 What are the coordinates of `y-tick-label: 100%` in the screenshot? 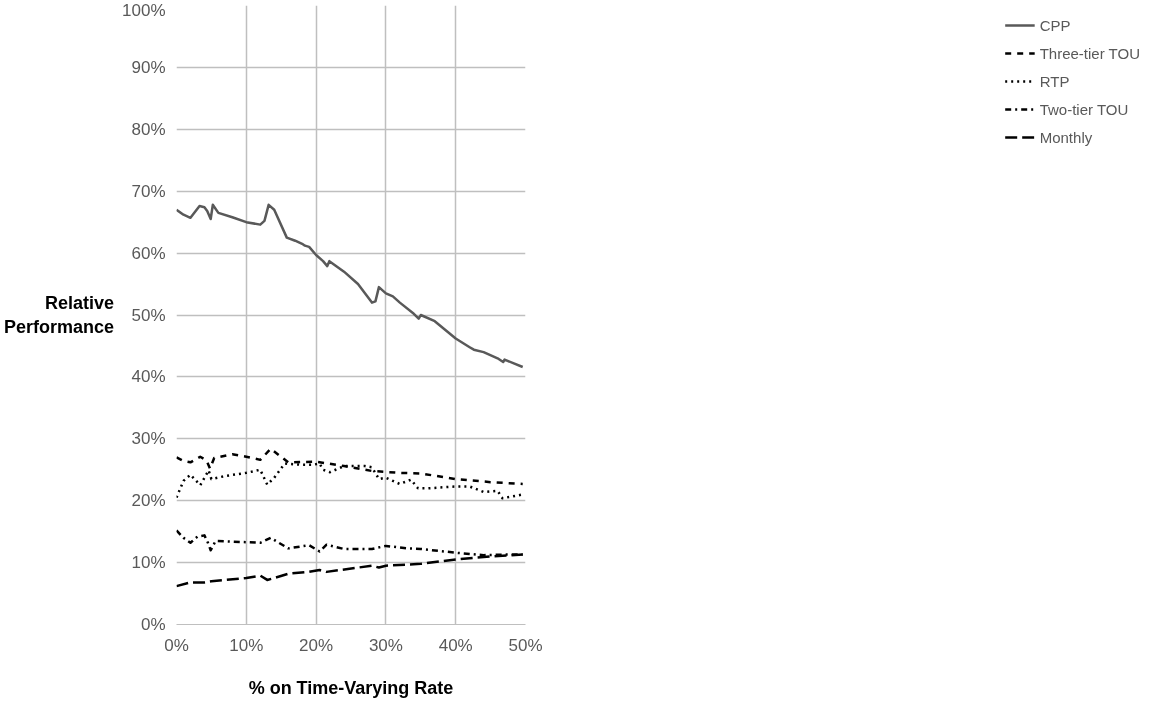 It's located at (144, 10).